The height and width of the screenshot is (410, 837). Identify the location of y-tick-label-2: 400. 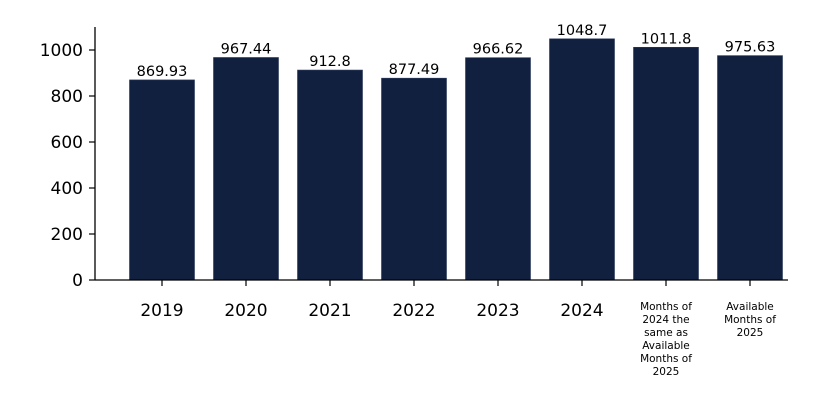
(67, 189).